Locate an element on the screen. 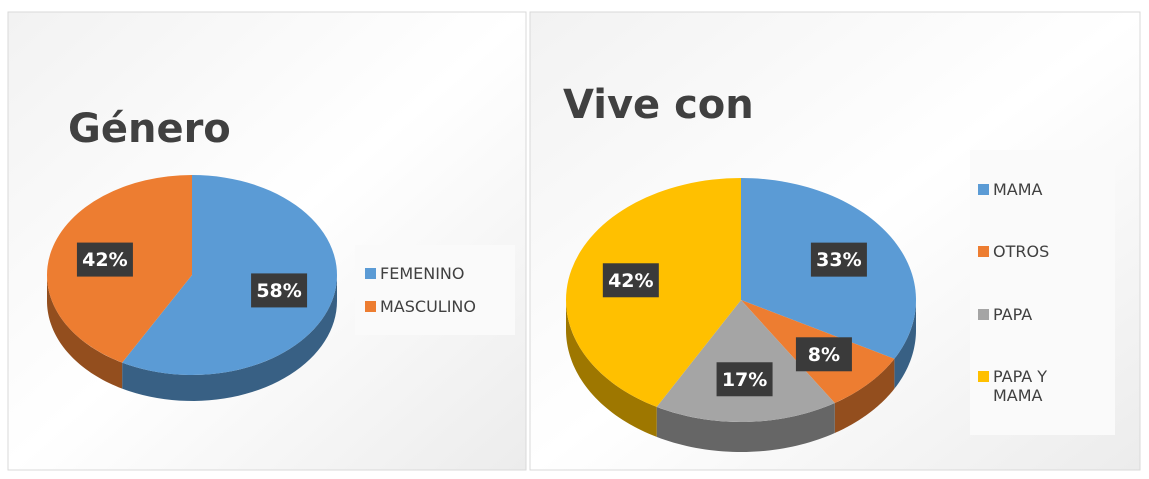 The height and width of the screenshot is (479, 1149). legend: MAMA OTROS PAPA PAPA Y MAMA is located at coordinates (1042, 292).